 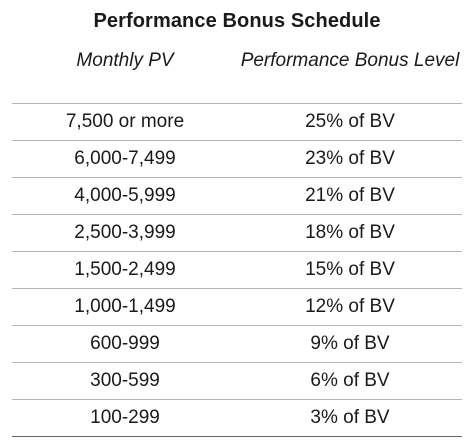 I want to click on monthly-pv-cell: 7,500 or more, so click(x=125, y=121).